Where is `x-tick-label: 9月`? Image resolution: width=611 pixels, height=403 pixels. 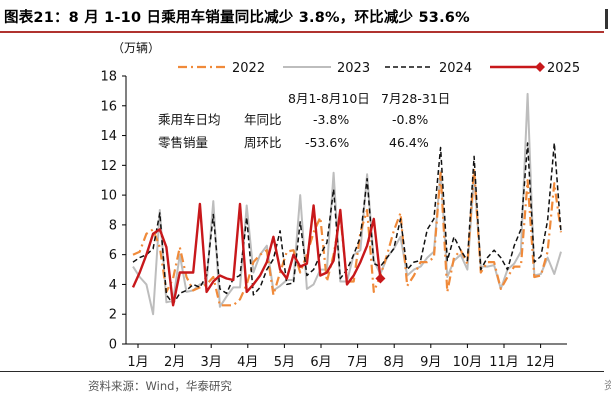
x-tick-label: 9月 is located at coordinates (430, 362).